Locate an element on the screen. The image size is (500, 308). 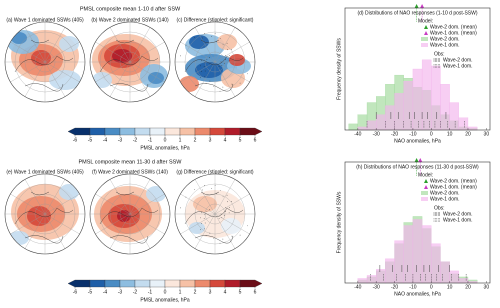
mean-marker is located at coordinates (416, 6).